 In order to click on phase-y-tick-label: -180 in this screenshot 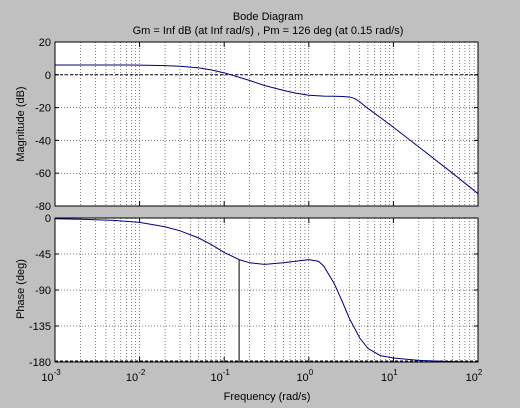, I will do `click(40, 363)`.